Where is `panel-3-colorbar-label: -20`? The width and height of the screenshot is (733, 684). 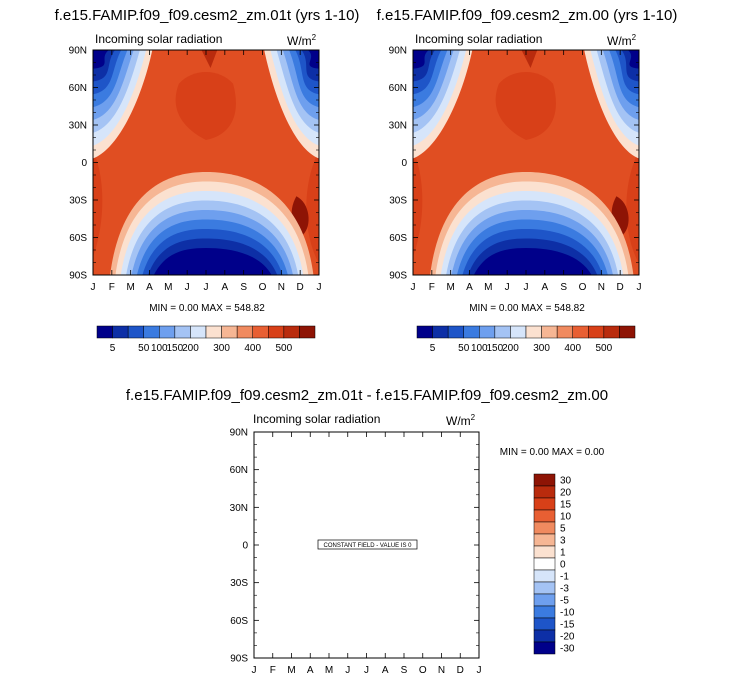
panel-3-colorbar-label: -20 is located at coordinates (567, 637).